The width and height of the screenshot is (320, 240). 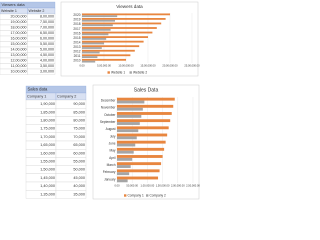 What do you see at coordinates (47, 153) in the screenshot?
I see `cell-value: 1,60,000` at bounding box center [47, 153].